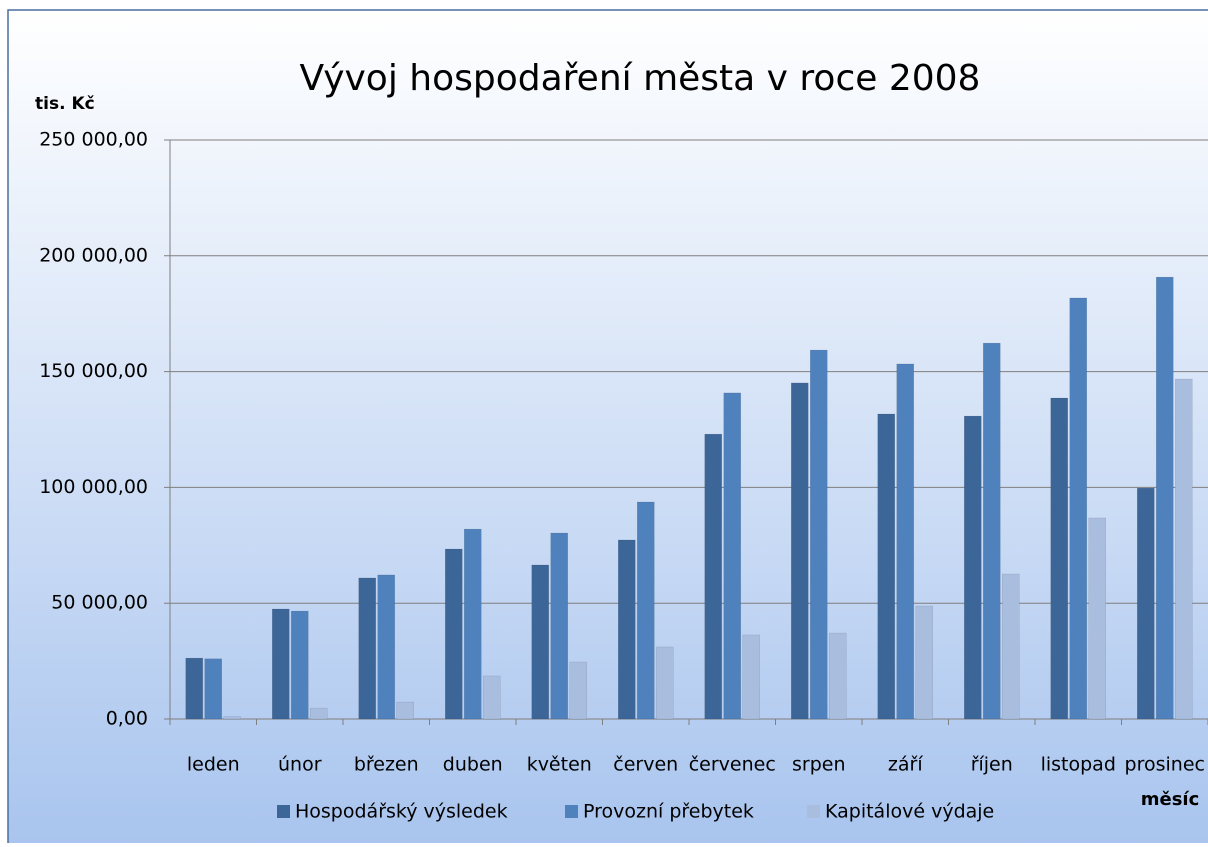 The height and width of the screenshot is (847, 1208). I want to click on y-tick-label: 150 000,00, so click(93, 371).